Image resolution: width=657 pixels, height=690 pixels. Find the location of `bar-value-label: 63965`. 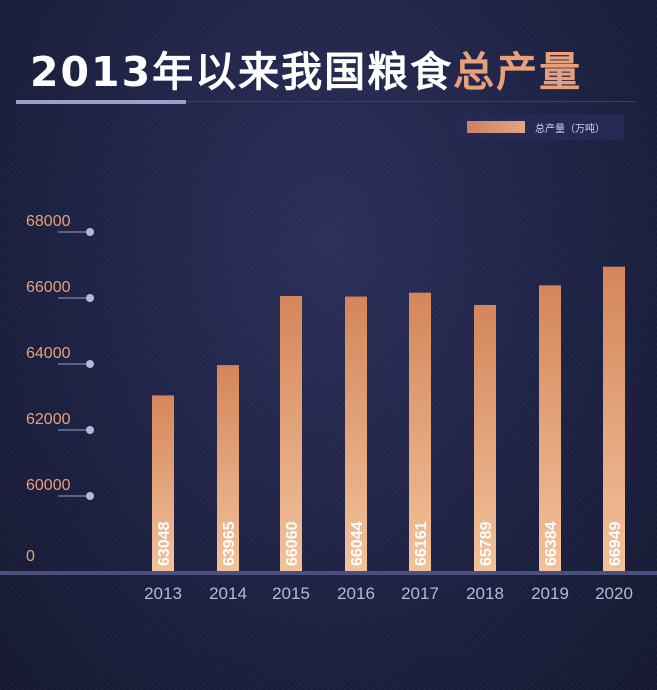

bar-value-label: 63965 is located at coordinates (229, 543).